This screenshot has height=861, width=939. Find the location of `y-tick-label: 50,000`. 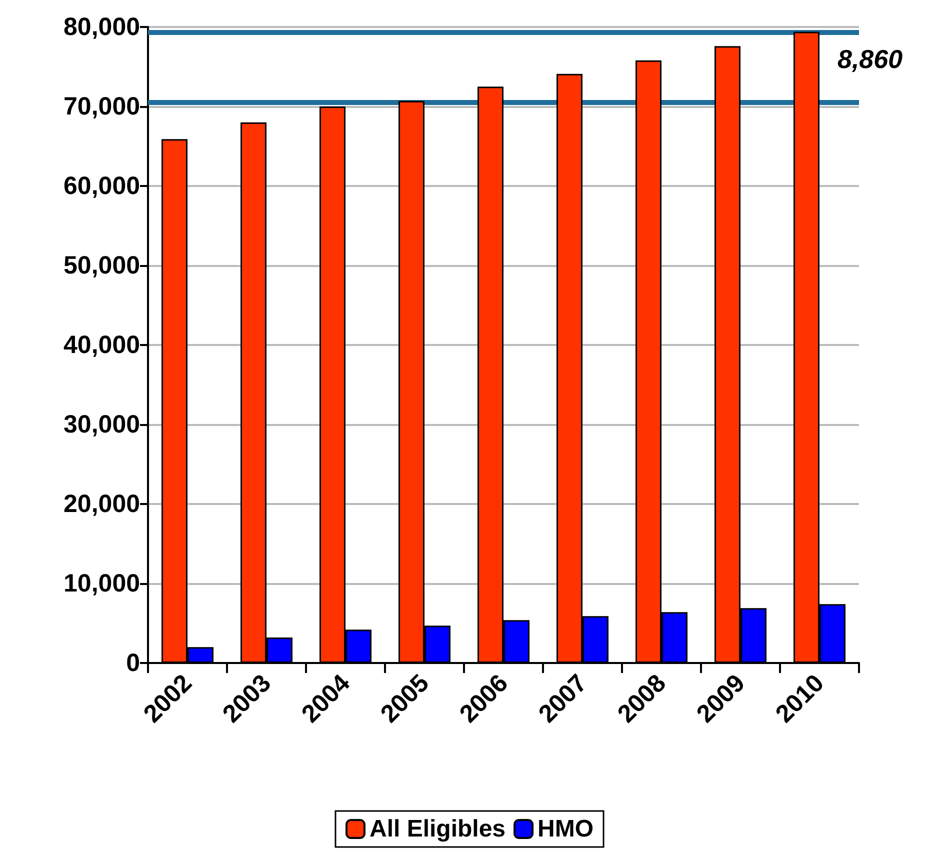

y-tick-label: 50,000 is located at coordinates (102, 266).